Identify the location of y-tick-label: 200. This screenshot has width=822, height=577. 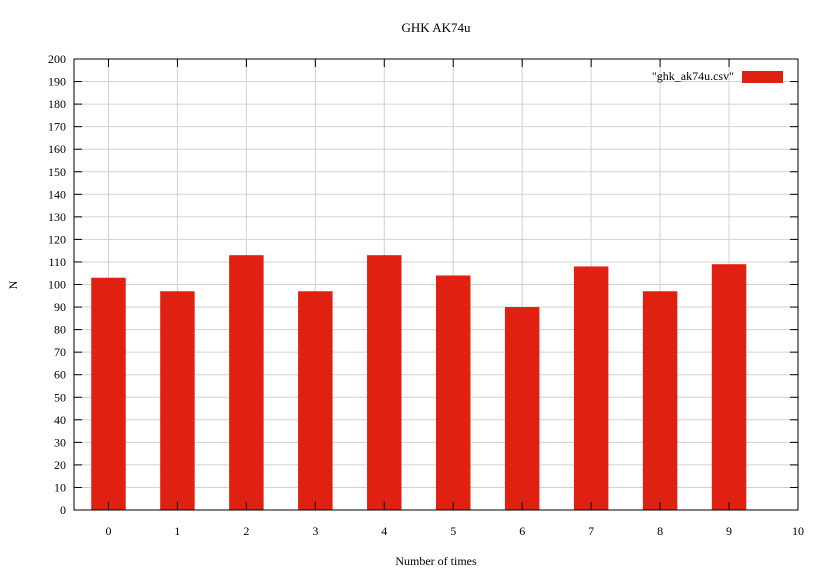
(57, 59).